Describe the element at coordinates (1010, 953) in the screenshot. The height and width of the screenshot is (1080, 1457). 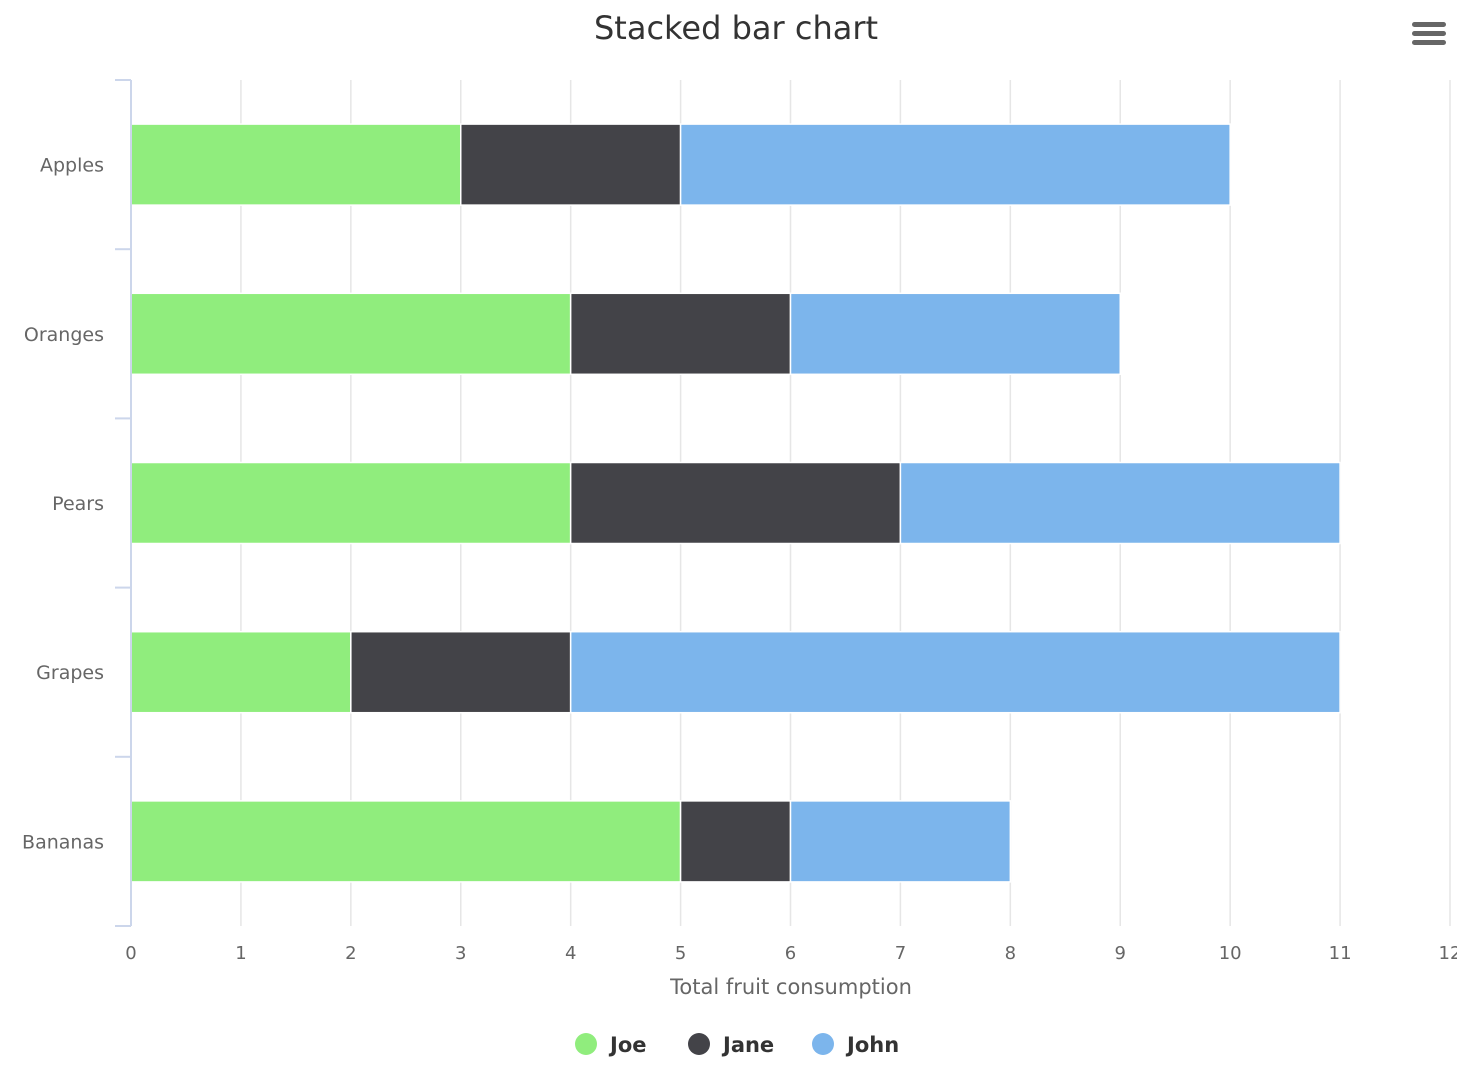
I see `x-tick-label: 8` at that location.